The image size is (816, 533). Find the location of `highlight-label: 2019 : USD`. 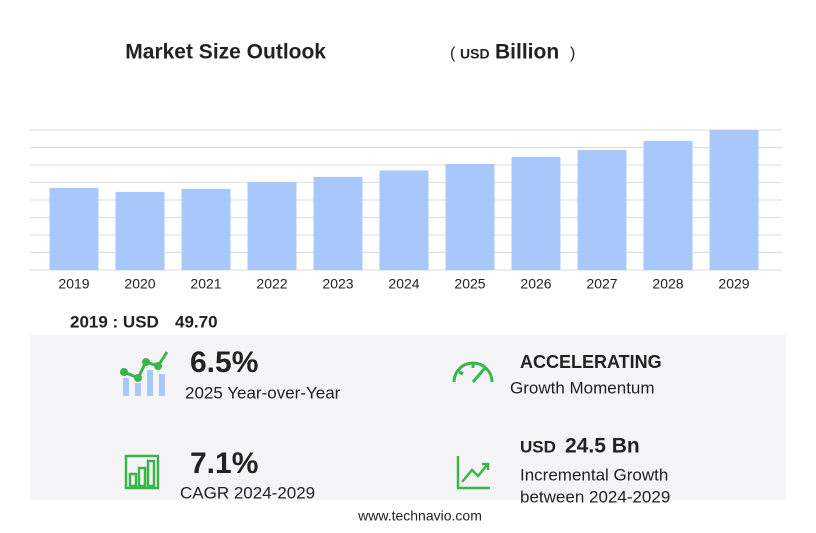

highlight-label: 2019 : USD is located at coordinates (114, 321).